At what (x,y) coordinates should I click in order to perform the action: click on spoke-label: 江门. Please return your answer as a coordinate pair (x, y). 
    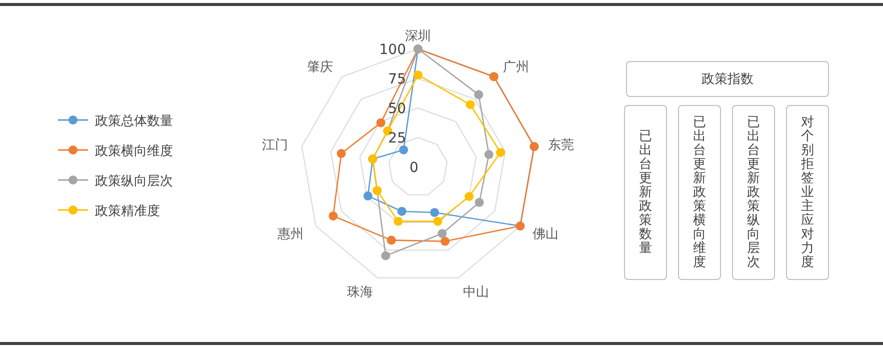
    Looking at the image, I should click on (275, 145).